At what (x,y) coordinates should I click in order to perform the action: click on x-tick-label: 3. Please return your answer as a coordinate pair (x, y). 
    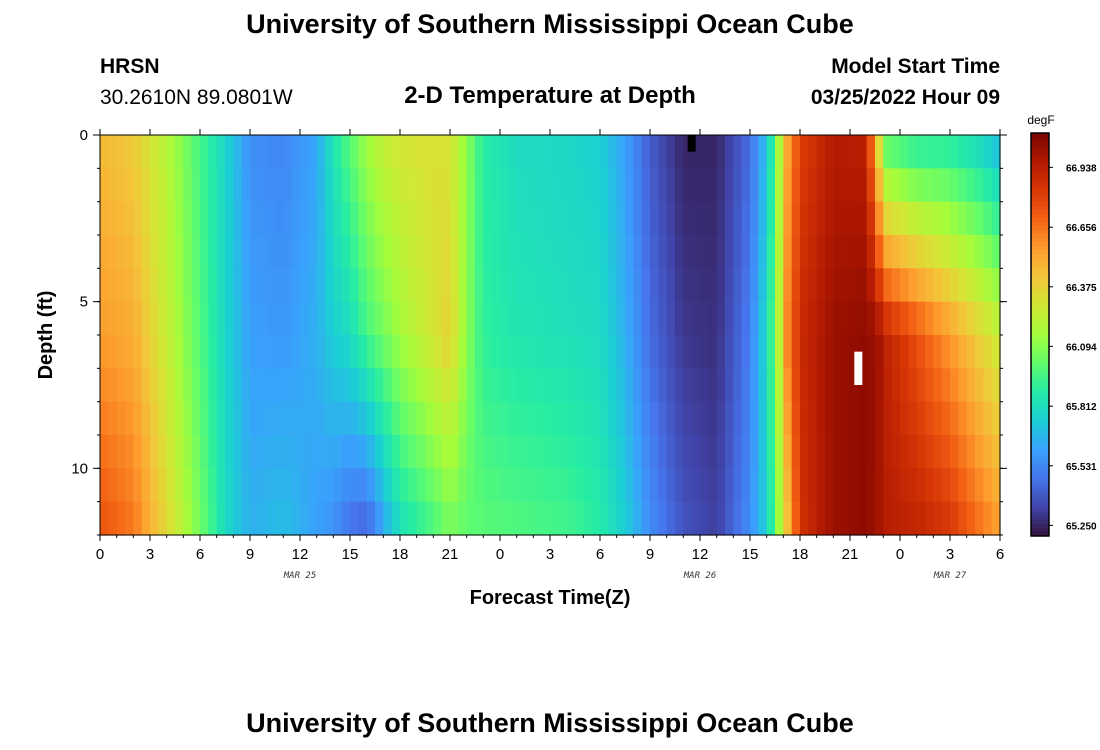
    Looking at the image, I should click on (950, 554).